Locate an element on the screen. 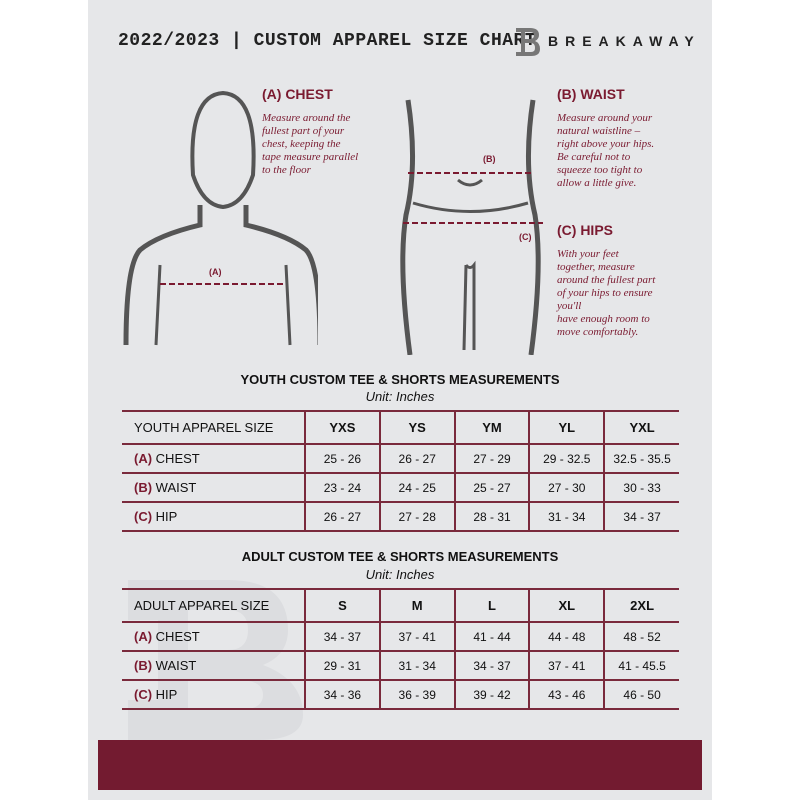  measurement-value: 44 - 48 is located at coordinates (566, 636).